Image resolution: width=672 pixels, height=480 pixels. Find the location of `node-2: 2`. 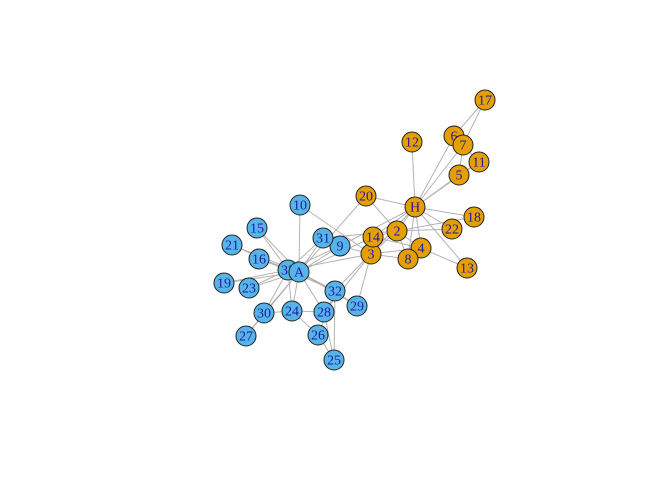

node-2: 2 is located at coordinates (397, 231).